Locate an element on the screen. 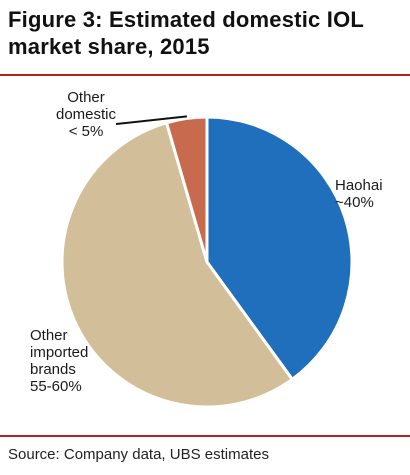  leader-lines is located at coordinates (151, 120).